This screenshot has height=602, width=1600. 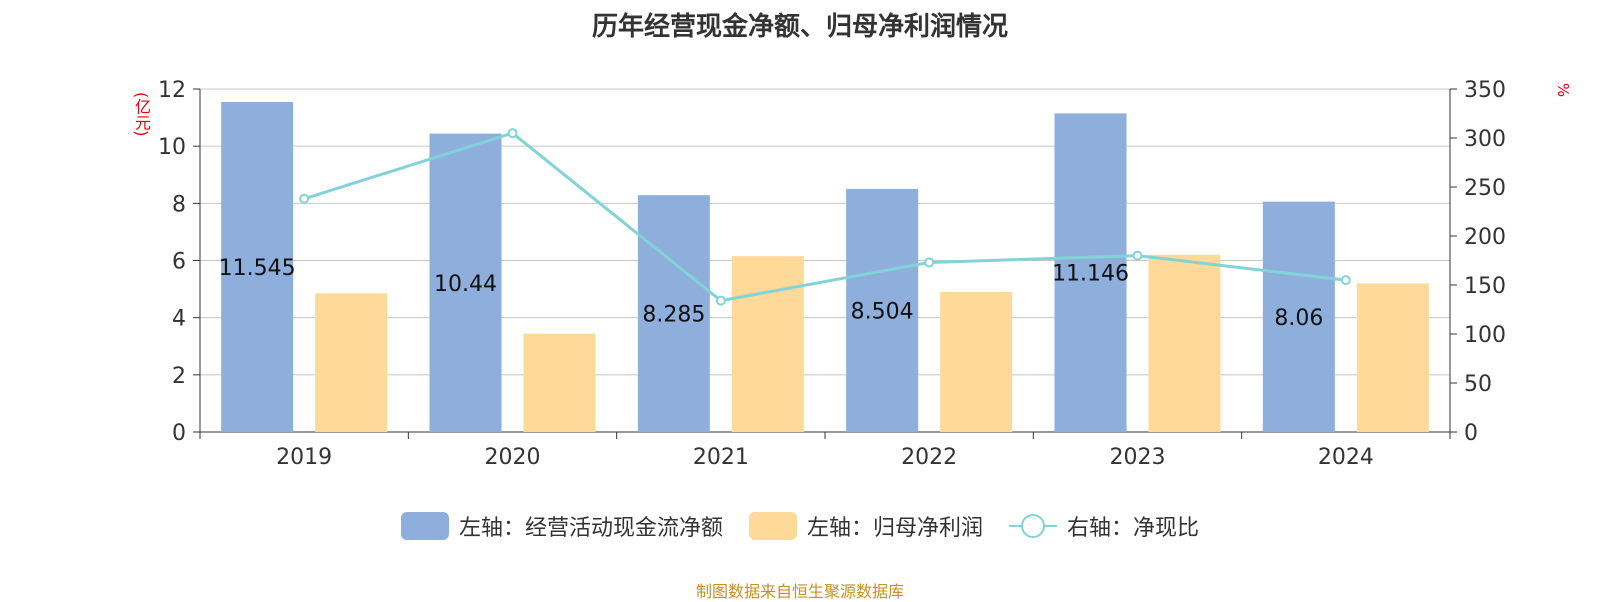 I want to click on legend-swatch-bar-blue, so click(x=424, y=526).